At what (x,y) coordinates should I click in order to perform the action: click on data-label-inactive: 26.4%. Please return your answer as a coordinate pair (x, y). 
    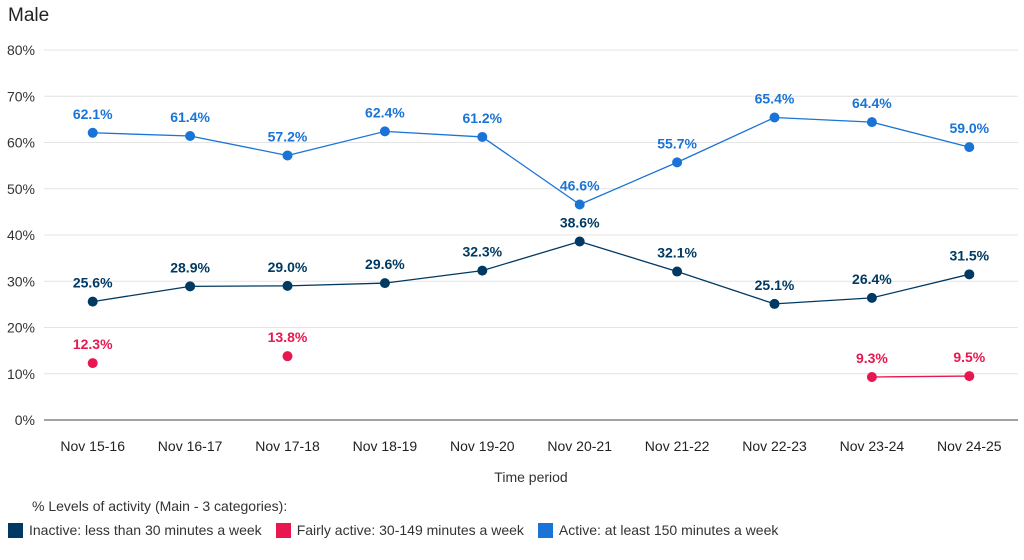
    Looking at the image, I should click on (872, 279).